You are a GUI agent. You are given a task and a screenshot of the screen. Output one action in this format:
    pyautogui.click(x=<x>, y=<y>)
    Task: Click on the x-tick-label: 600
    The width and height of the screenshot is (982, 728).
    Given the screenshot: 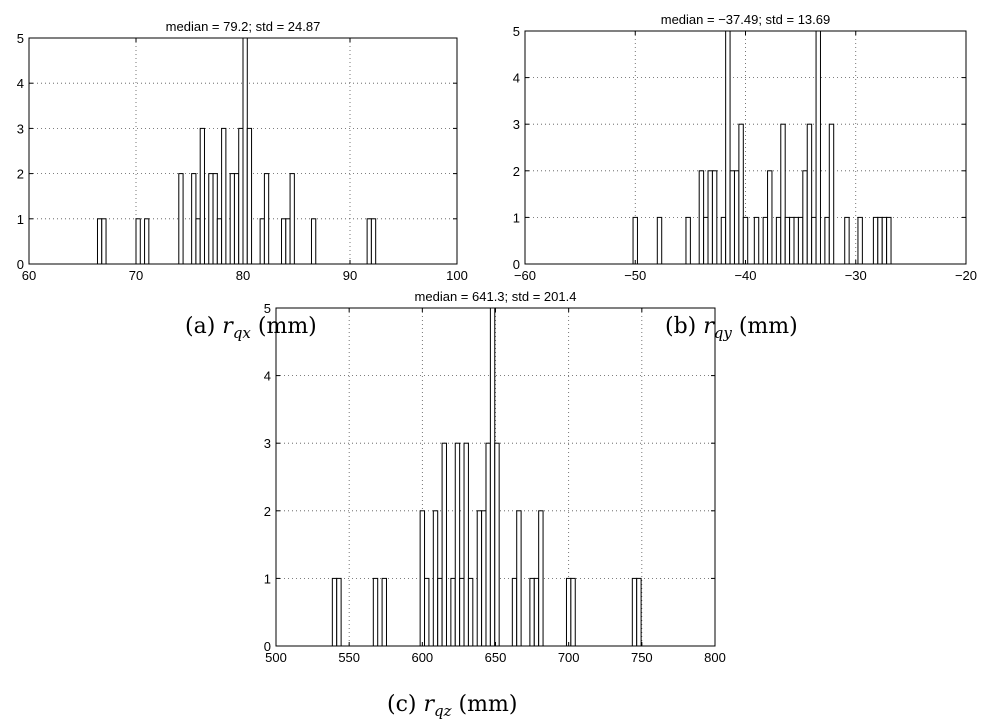 What is the action you would take?
    pyautogui.click(x=422, y=657)
    